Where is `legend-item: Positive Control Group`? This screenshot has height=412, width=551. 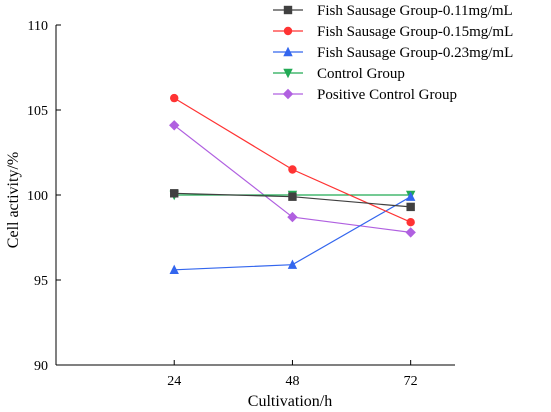
legend-item: Positive Control Group is located at coordinates (365, 95).